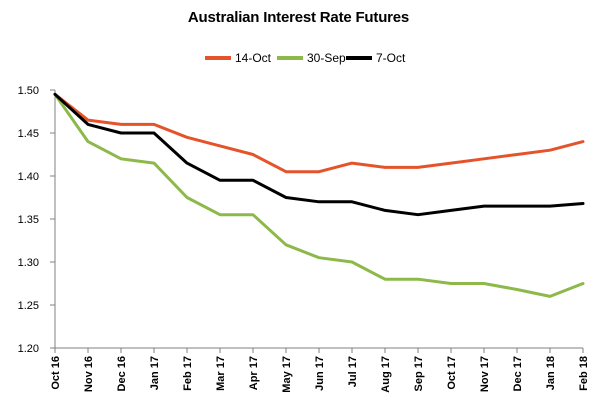  Describe the element at coordinates (28, 306) in the screenshot. I see `y-tick-label: 1.25` at that location.